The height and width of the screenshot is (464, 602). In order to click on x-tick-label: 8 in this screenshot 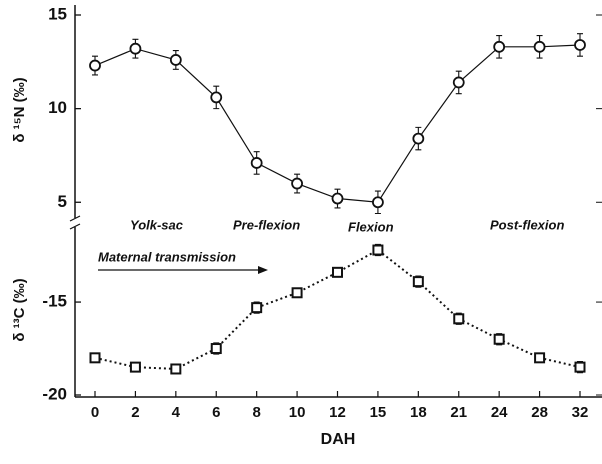, I will do `click(256, 412)`.